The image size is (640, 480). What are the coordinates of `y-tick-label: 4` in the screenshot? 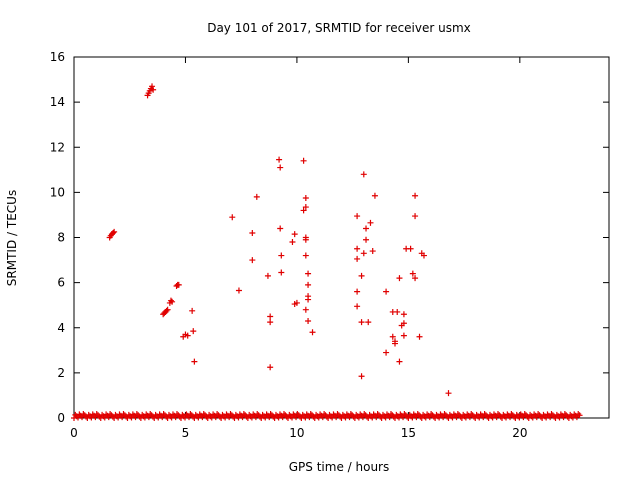 It's located at (61, 328).